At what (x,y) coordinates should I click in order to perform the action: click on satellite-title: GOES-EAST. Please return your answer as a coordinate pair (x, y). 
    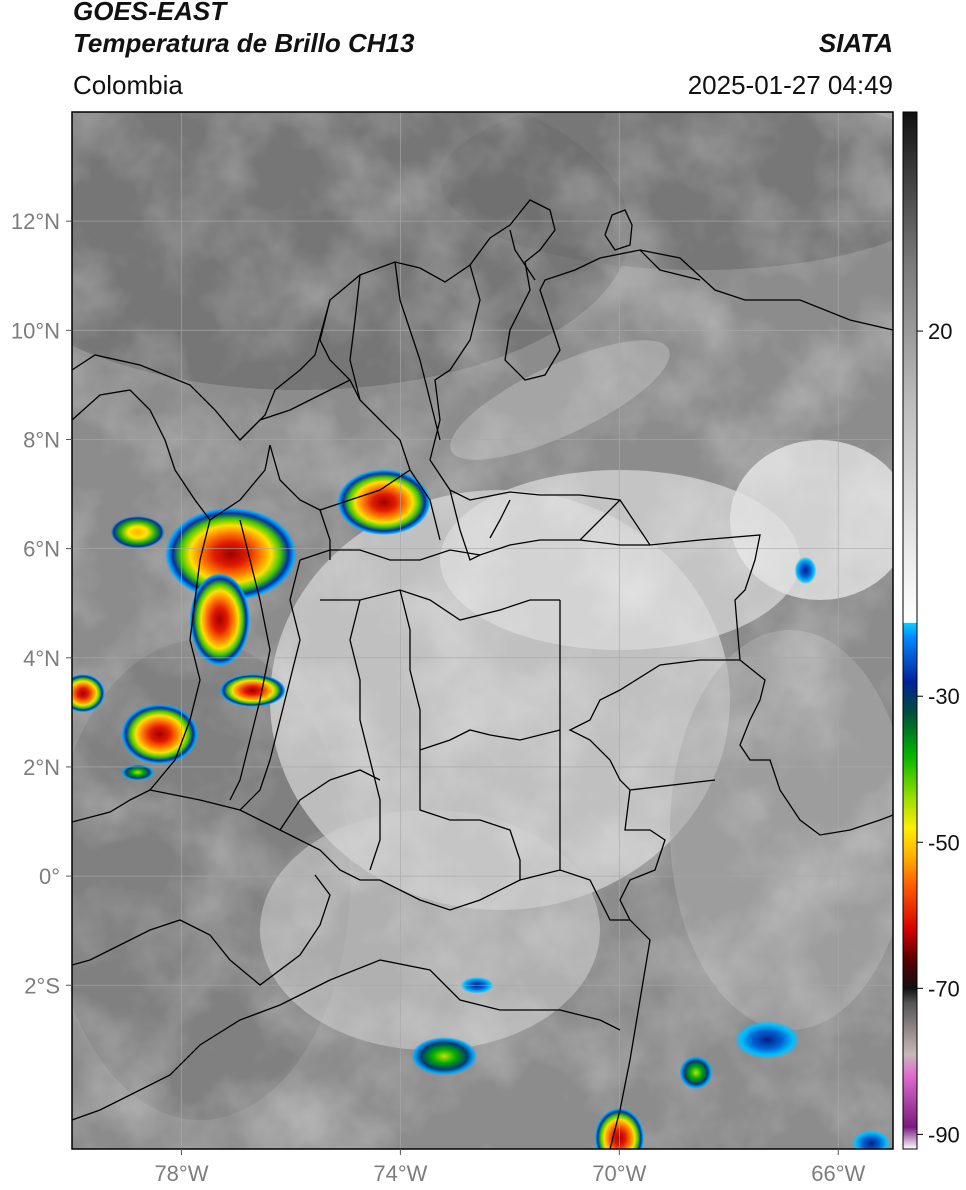
    Looking at the image, I should click on (150, 13).